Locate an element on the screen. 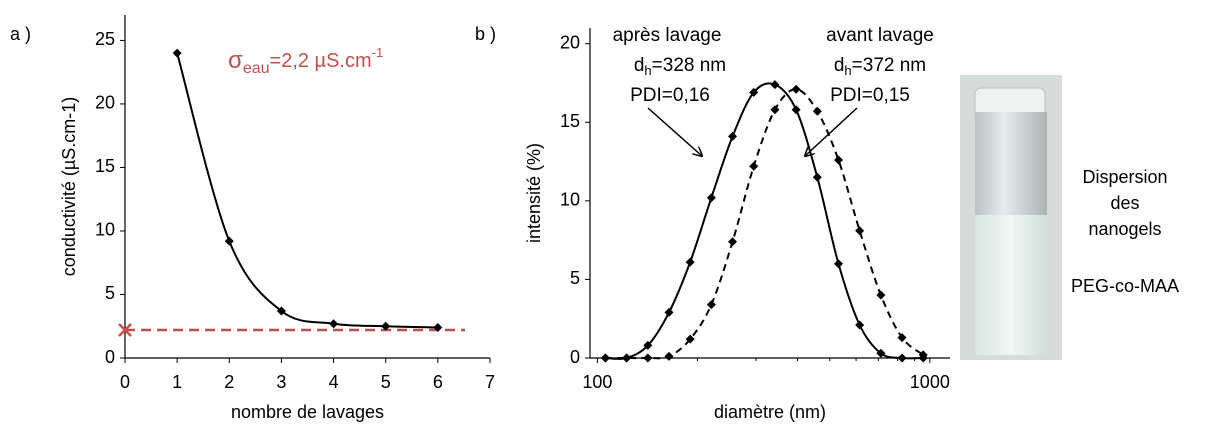 The image size is (1220, 438). x-tick-label: 7 is located at coordinates (490, 382).